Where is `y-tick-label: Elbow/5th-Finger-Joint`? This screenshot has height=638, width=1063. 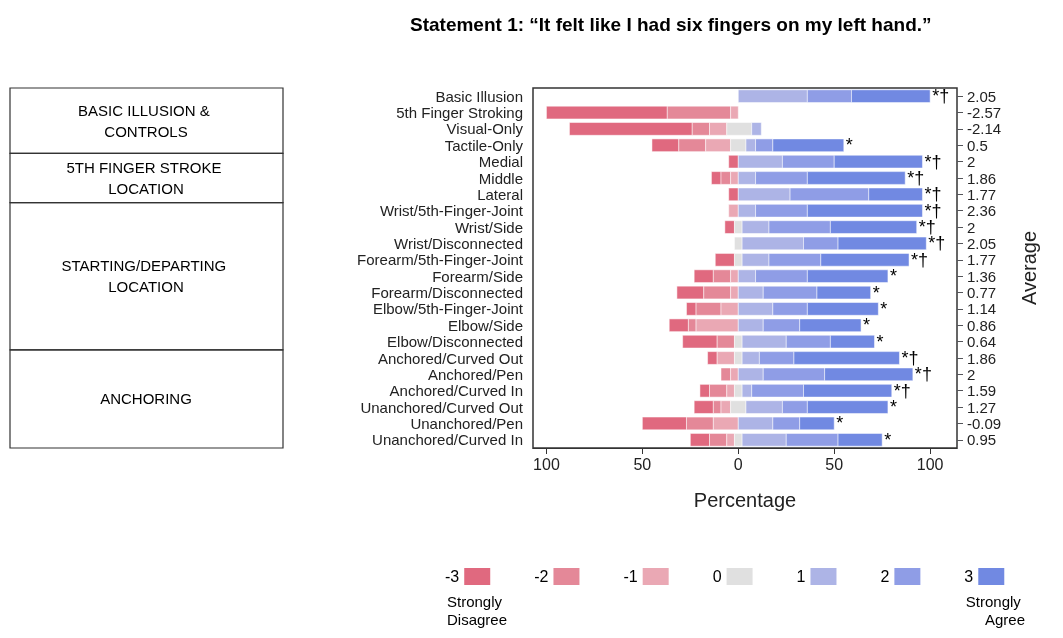 y-tick-label: Elbow/5th-Finger-Joint is located at coordinates (448, 309).